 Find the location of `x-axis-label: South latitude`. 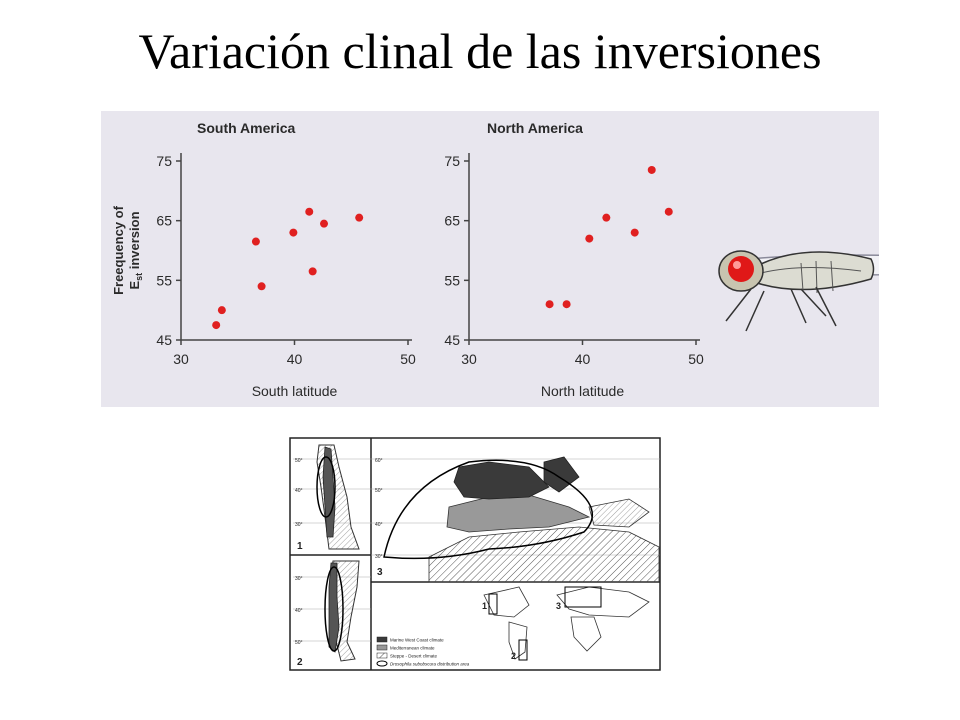

x-axis-label: South latitude is located at coordinates (295, 391).